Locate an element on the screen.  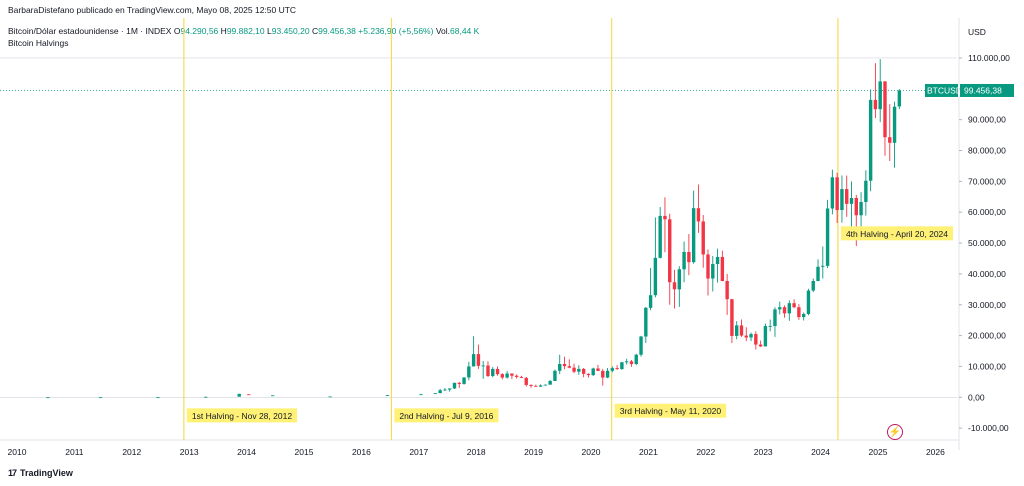
halving-label-text: 2nd Halving - Jul 9, 2016 is located at coordinates (446, 416).